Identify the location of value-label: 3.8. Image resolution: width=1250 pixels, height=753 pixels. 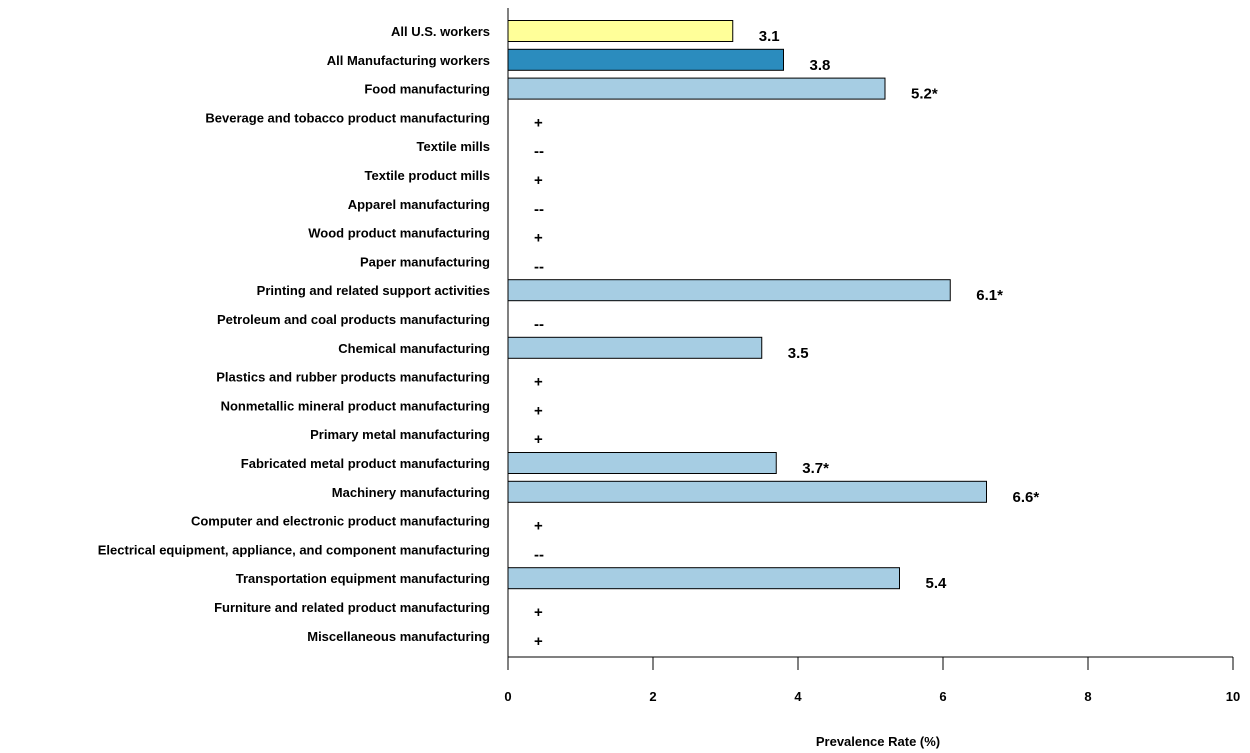
(820, 65).